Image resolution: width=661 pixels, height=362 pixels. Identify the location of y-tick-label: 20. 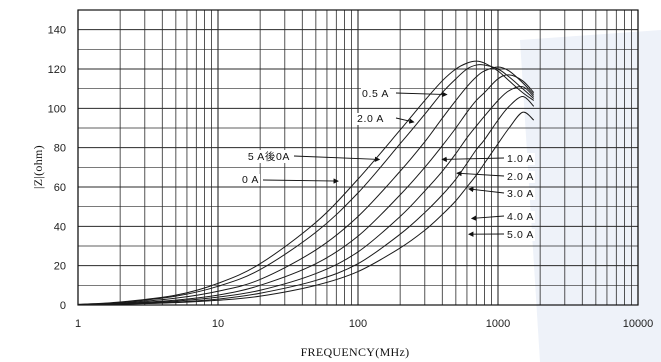
(60, 267).